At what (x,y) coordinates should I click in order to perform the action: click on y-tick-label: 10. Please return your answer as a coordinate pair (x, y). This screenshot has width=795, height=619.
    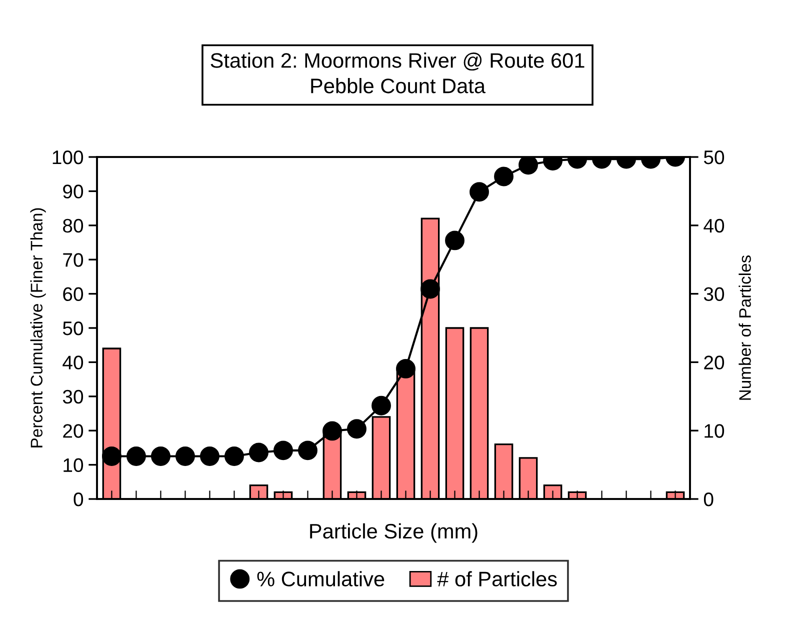
    Looking at the image, I should click on (74, 465).